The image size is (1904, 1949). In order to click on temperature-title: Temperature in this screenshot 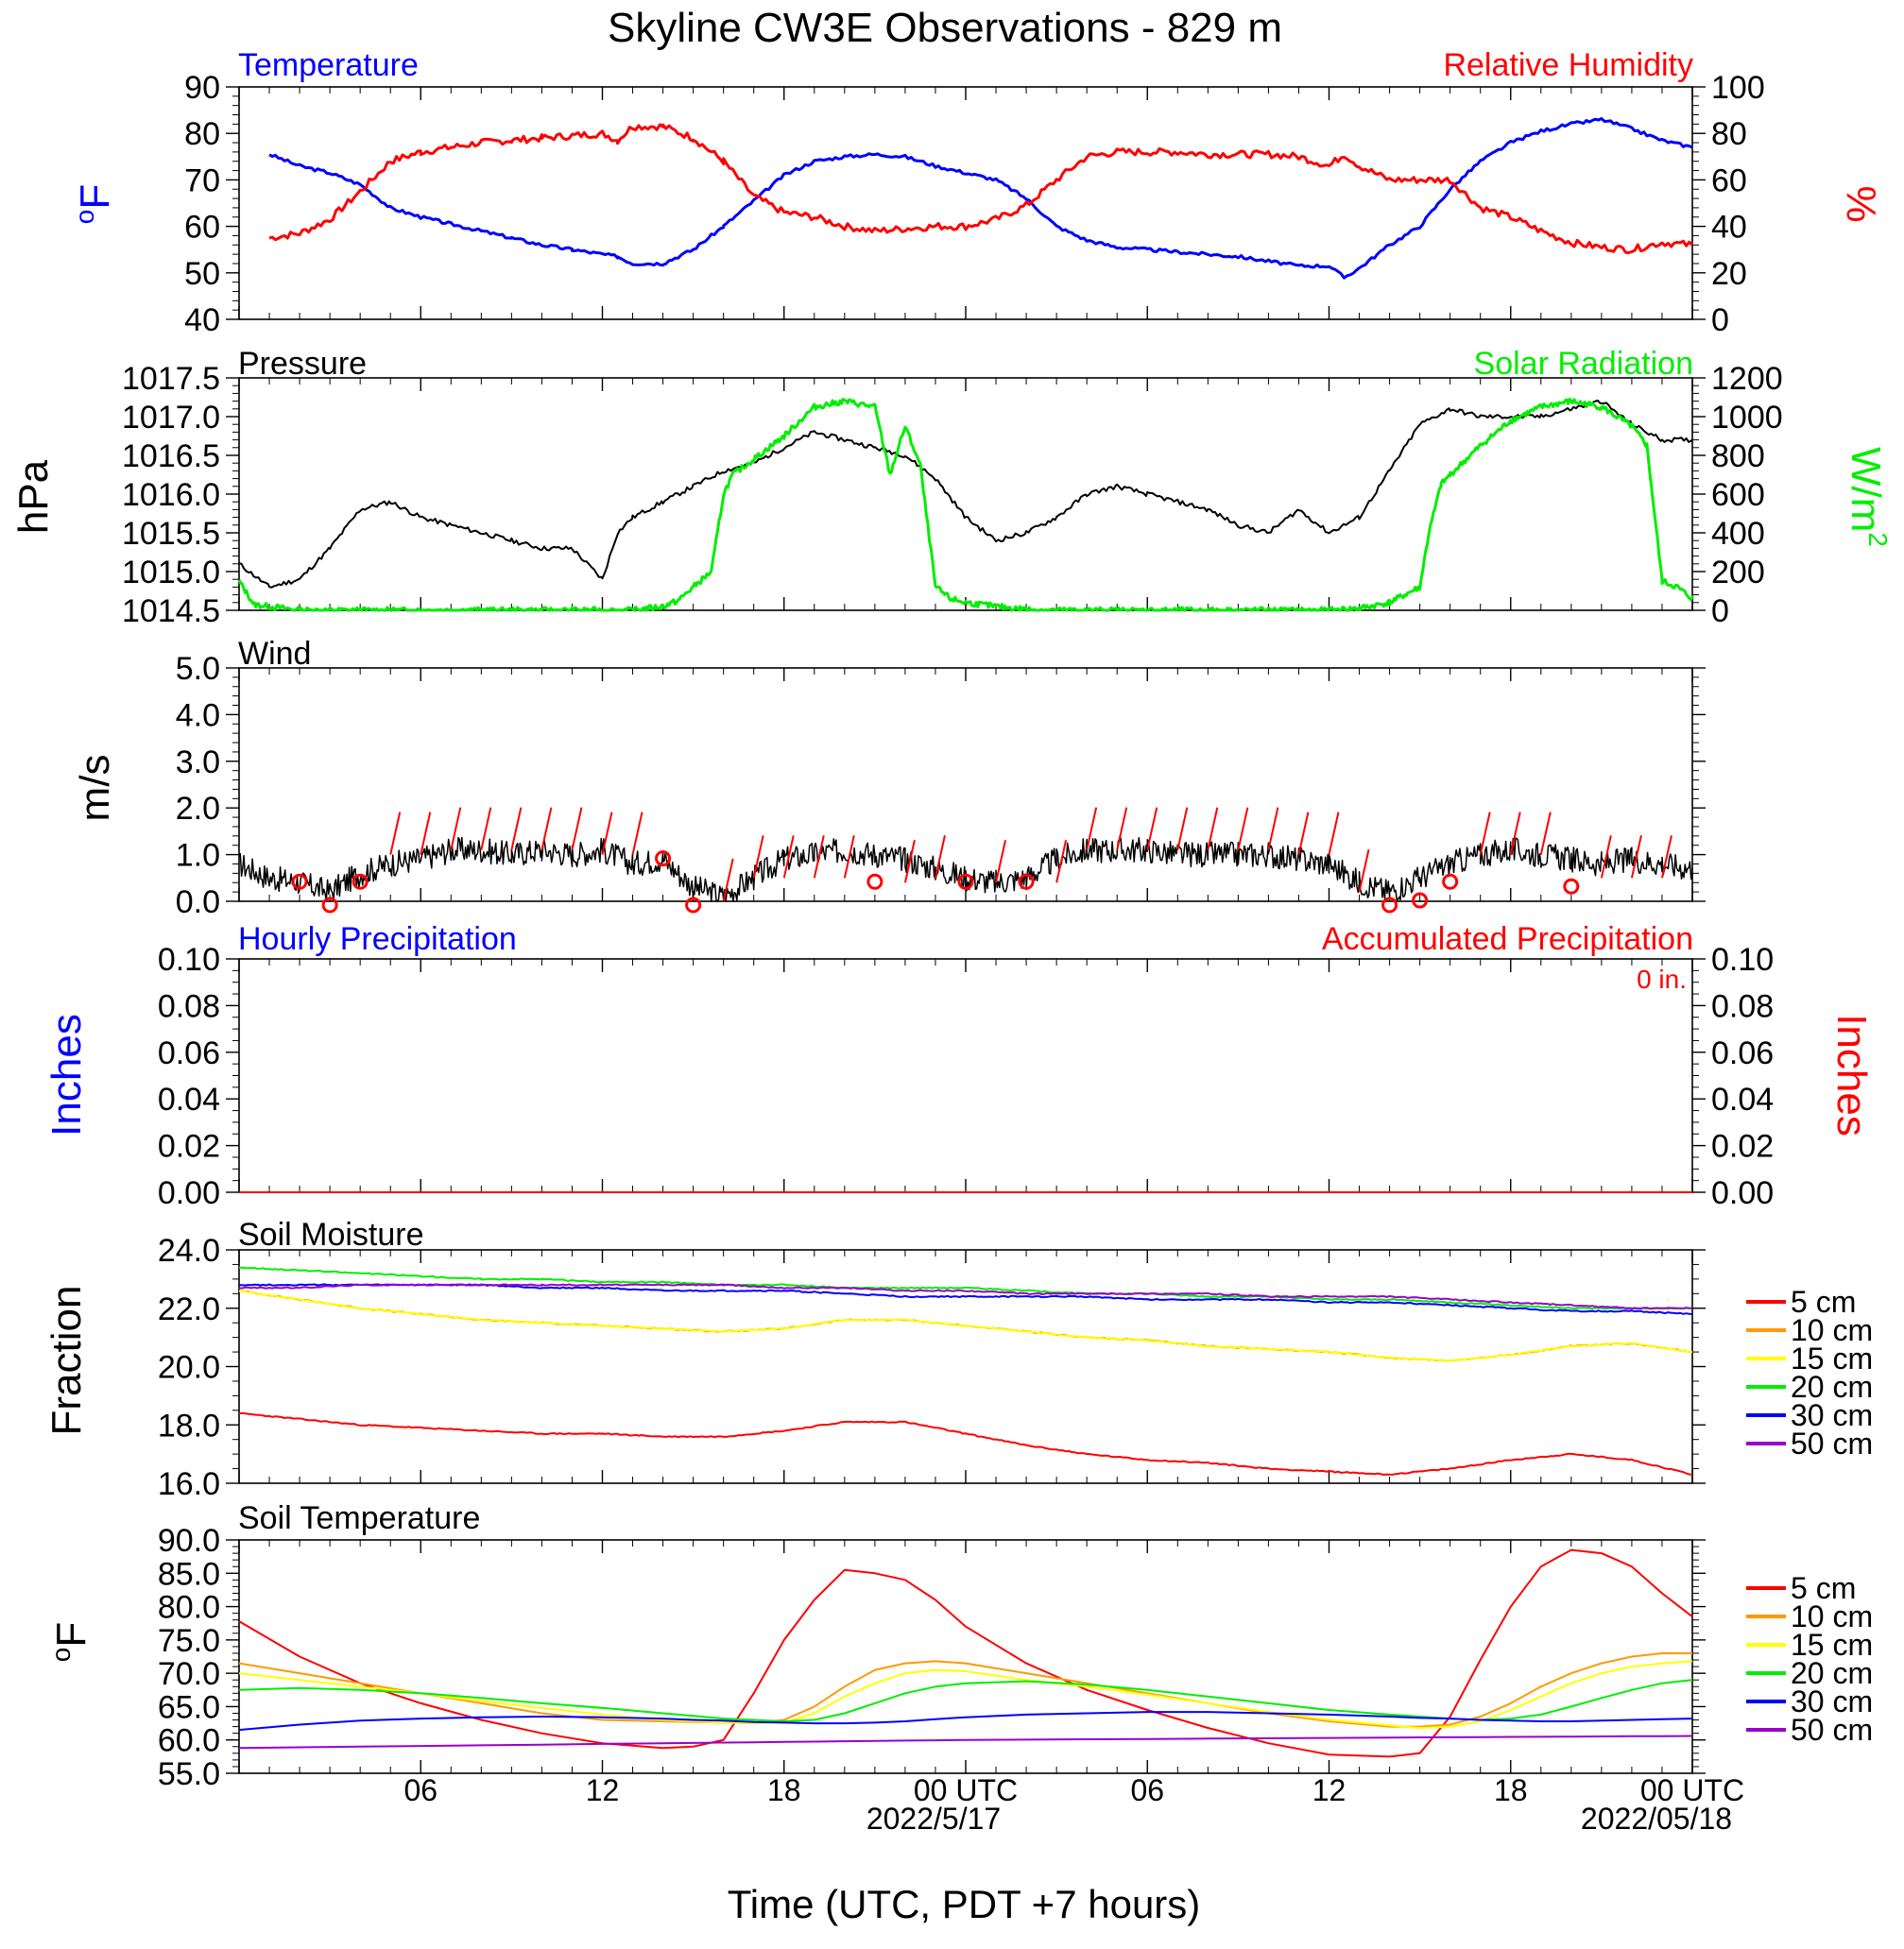, I will do `click(328, 65)`.